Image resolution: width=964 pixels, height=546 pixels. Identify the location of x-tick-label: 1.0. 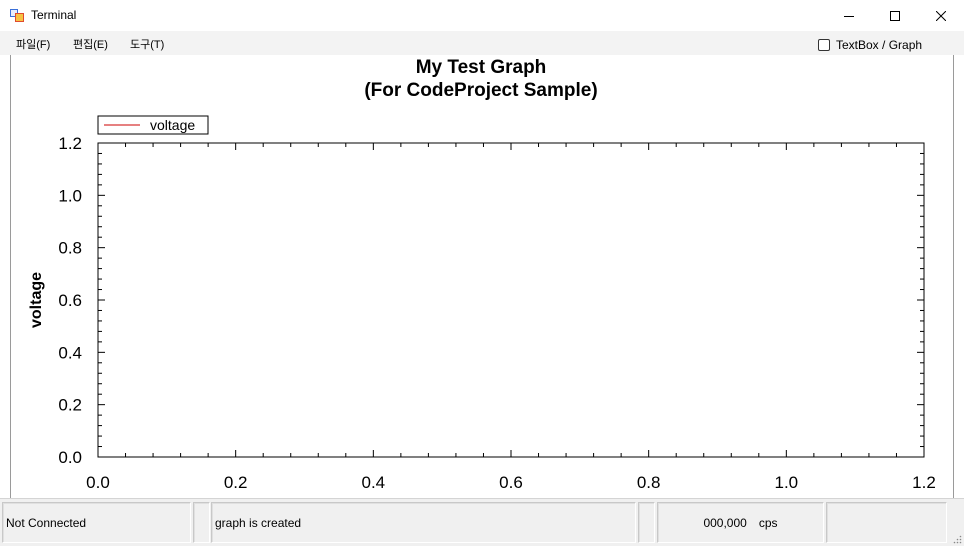
(787, 482).